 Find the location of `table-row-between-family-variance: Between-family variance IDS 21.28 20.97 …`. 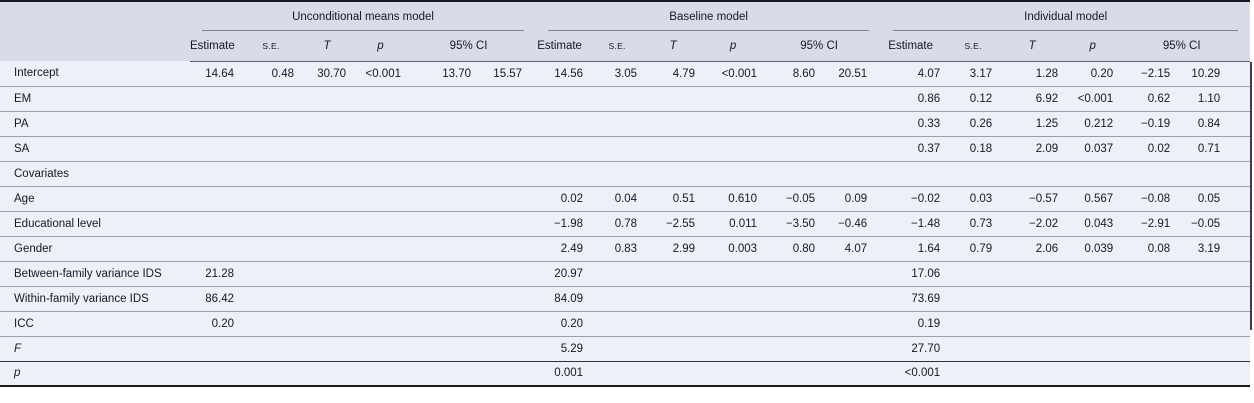

table-row-between-family-variance: Between-family variance IDS 21.28 20.97 … is located at coordinates (625, 273).